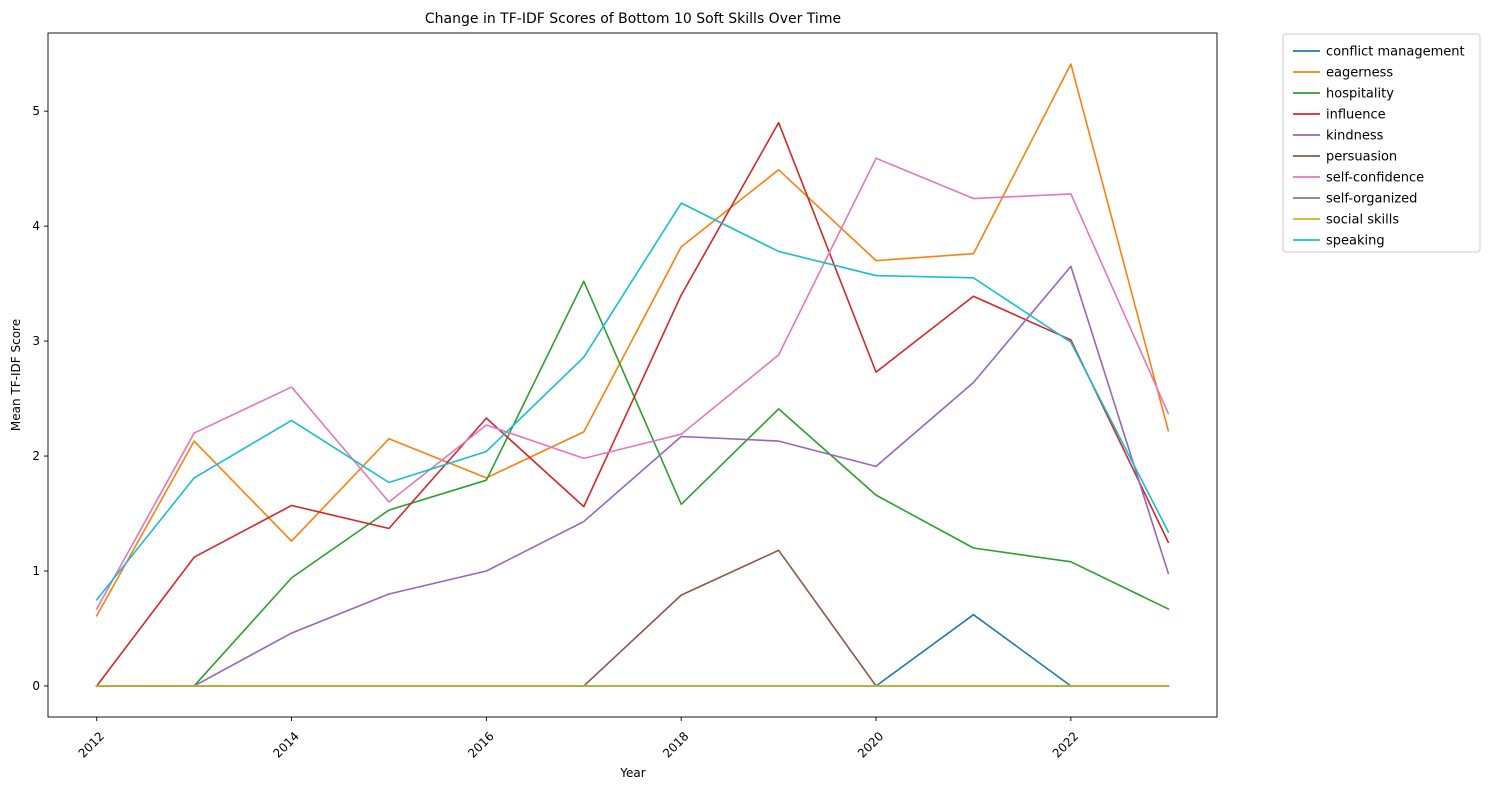 This screenshot has width=1490, height=790. What do you see at coordinates (480, 744) in the screenshot?
I see `x-tick-label: 2016` at bounding box center [480, 744].